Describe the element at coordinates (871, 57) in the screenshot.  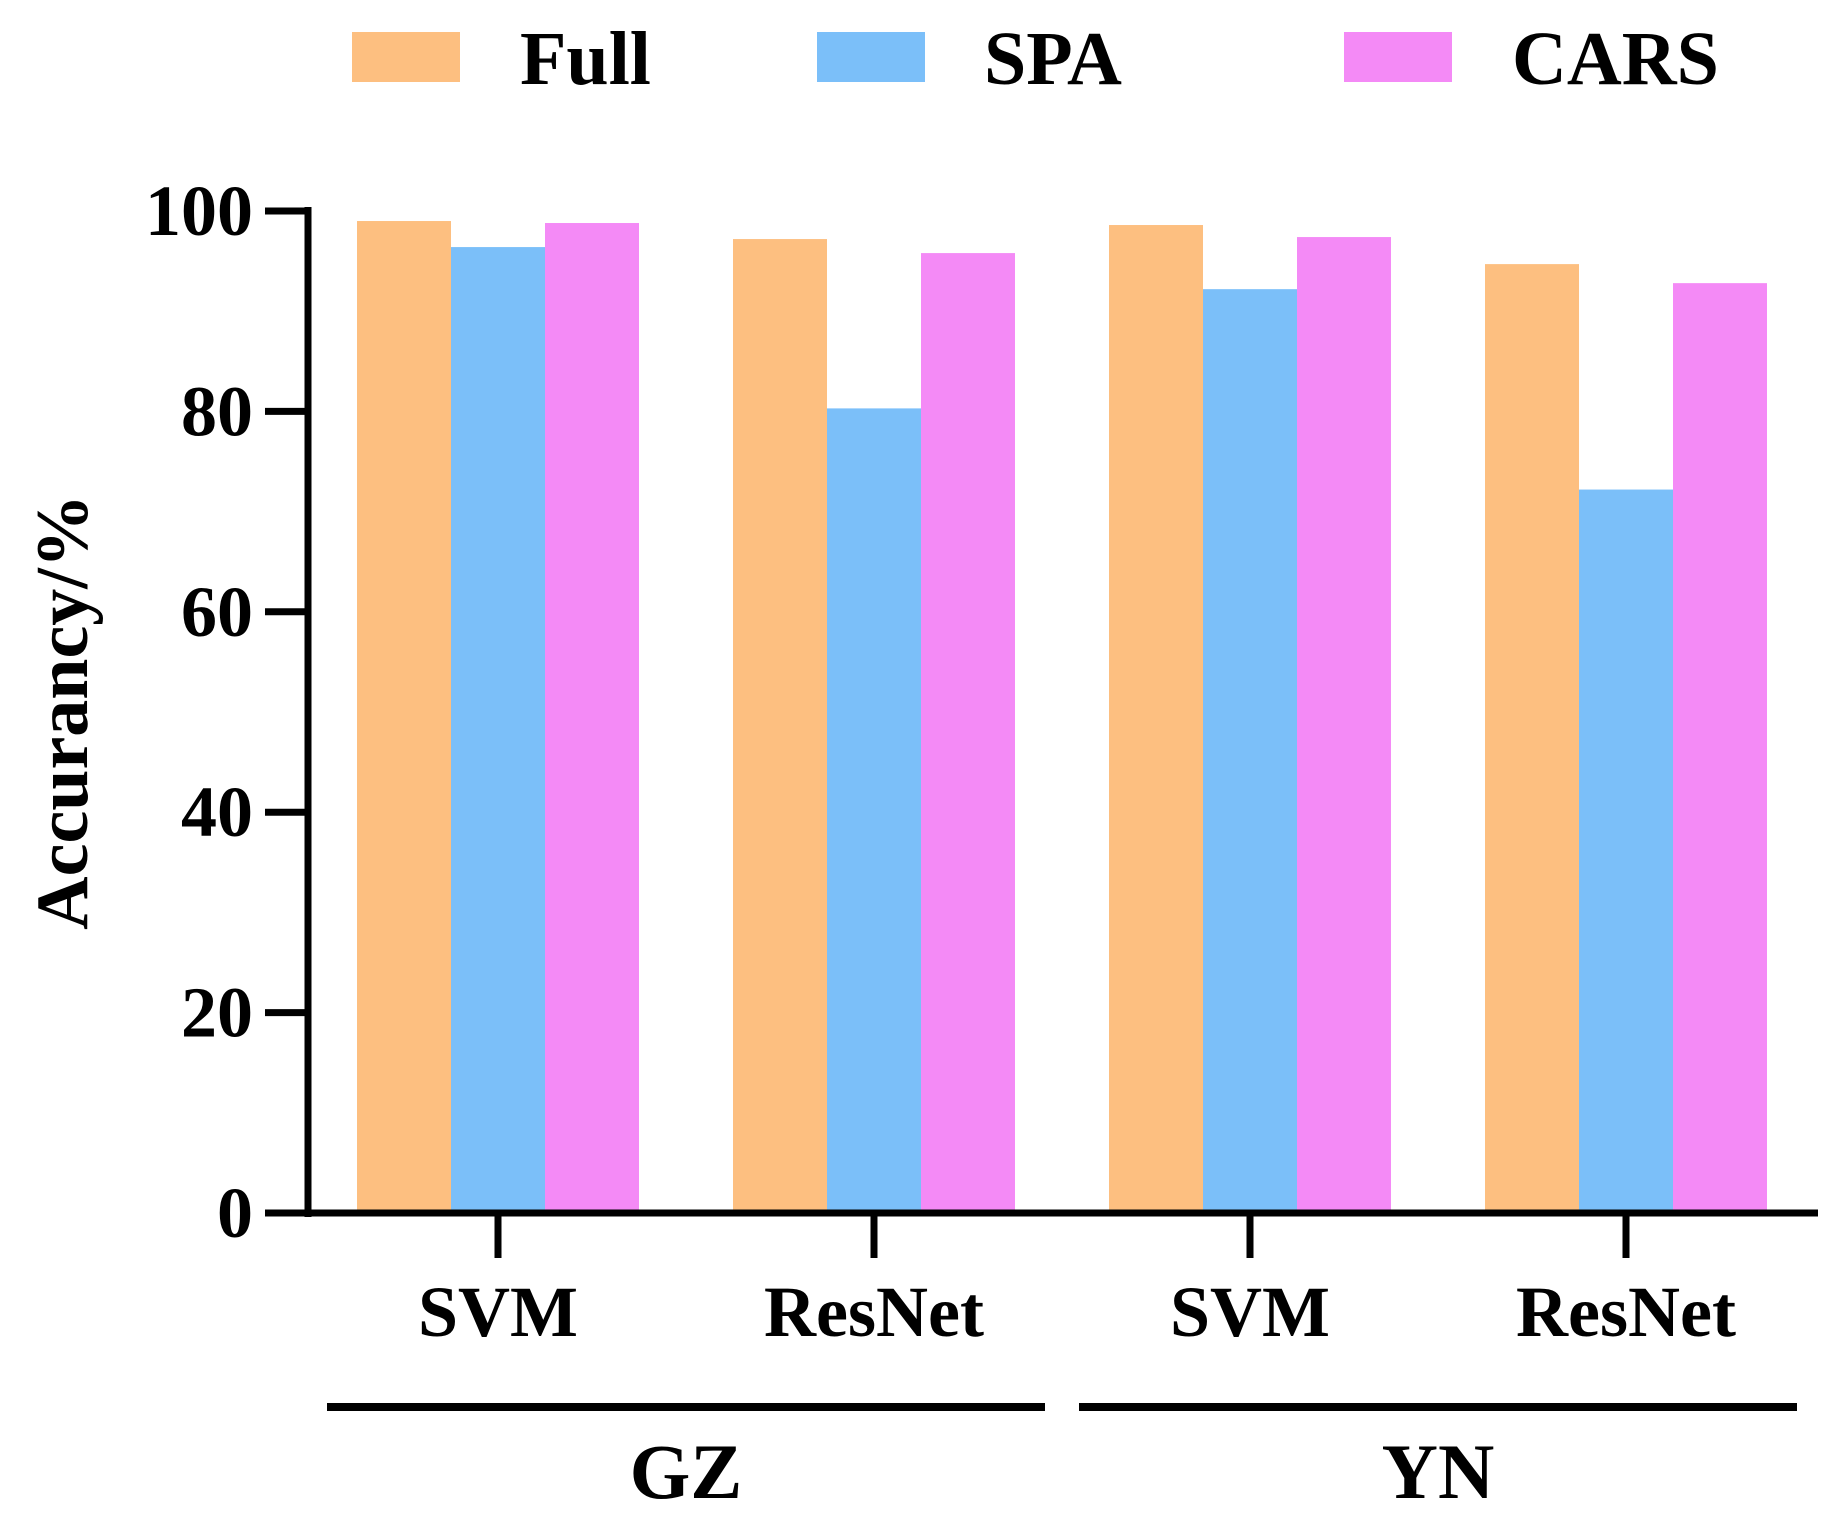
I see `legend-swatch-spa` at that location.